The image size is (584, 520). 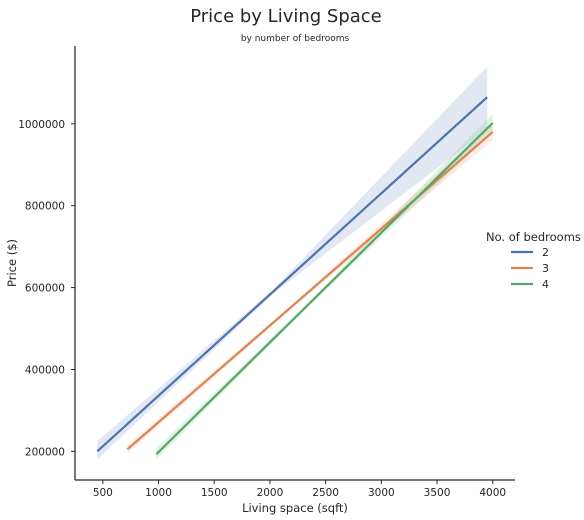 What do you see at coordinates (286, 16) in the screenshot?
I see `chart-title: Price by Living Space` at bounding box center [286, 16].